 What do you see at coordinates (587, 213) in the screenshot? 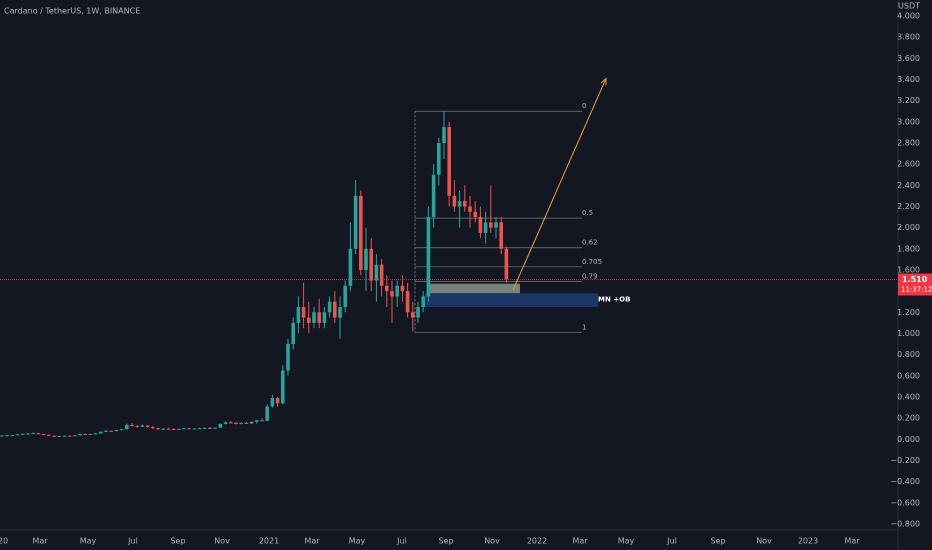
I see `fib-level-label: 0.5` at bounding box center [587, 213].